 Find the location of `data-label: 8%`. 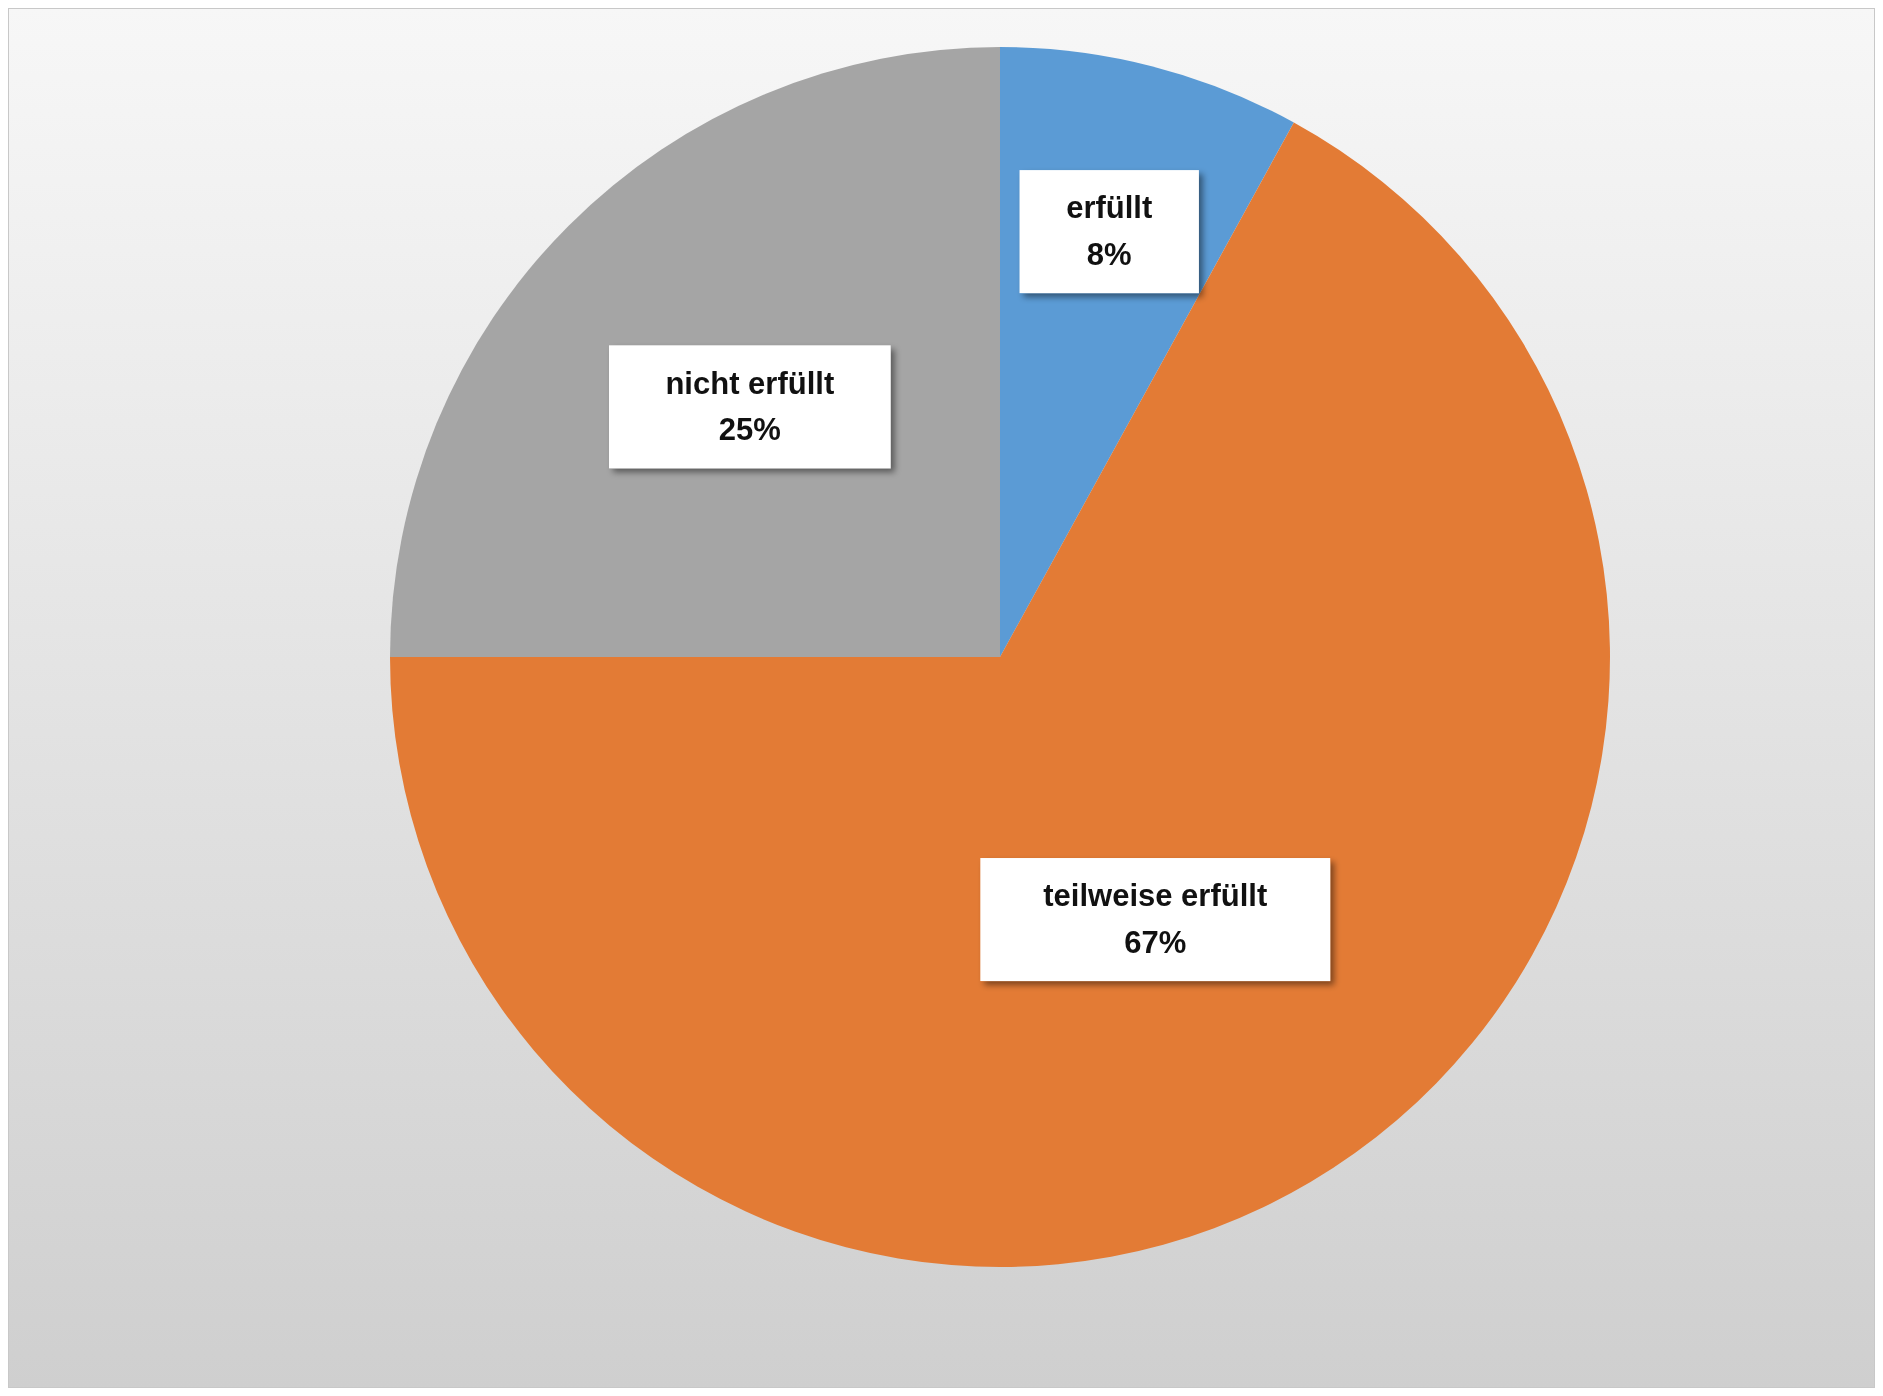

data-label: 8% is located at coordinates (1109, 254).